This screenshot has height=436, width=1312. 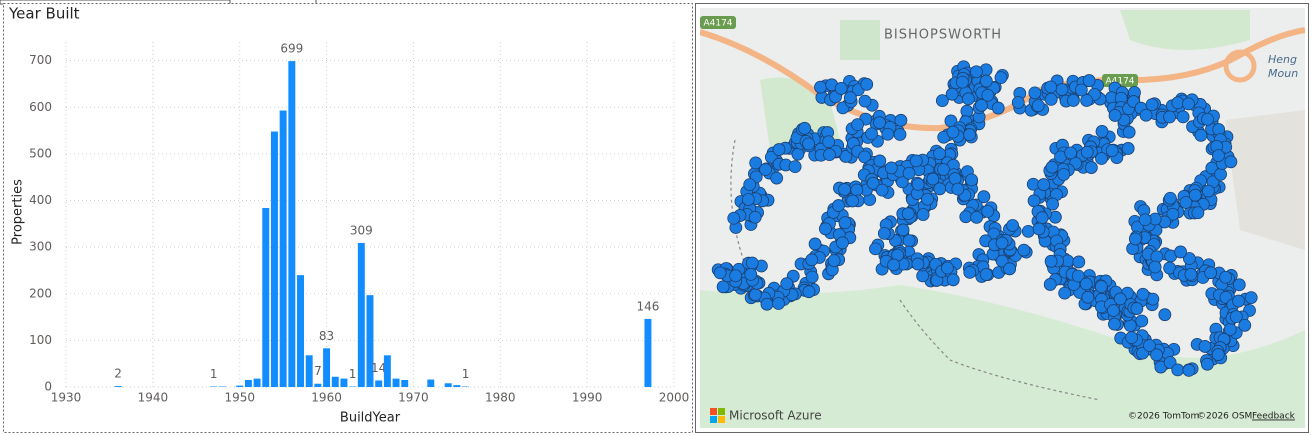 What do you see at coordinates (44, 14) in the screenshot?
I see `chart-title: Year Built` at bounding box center [44, 14].